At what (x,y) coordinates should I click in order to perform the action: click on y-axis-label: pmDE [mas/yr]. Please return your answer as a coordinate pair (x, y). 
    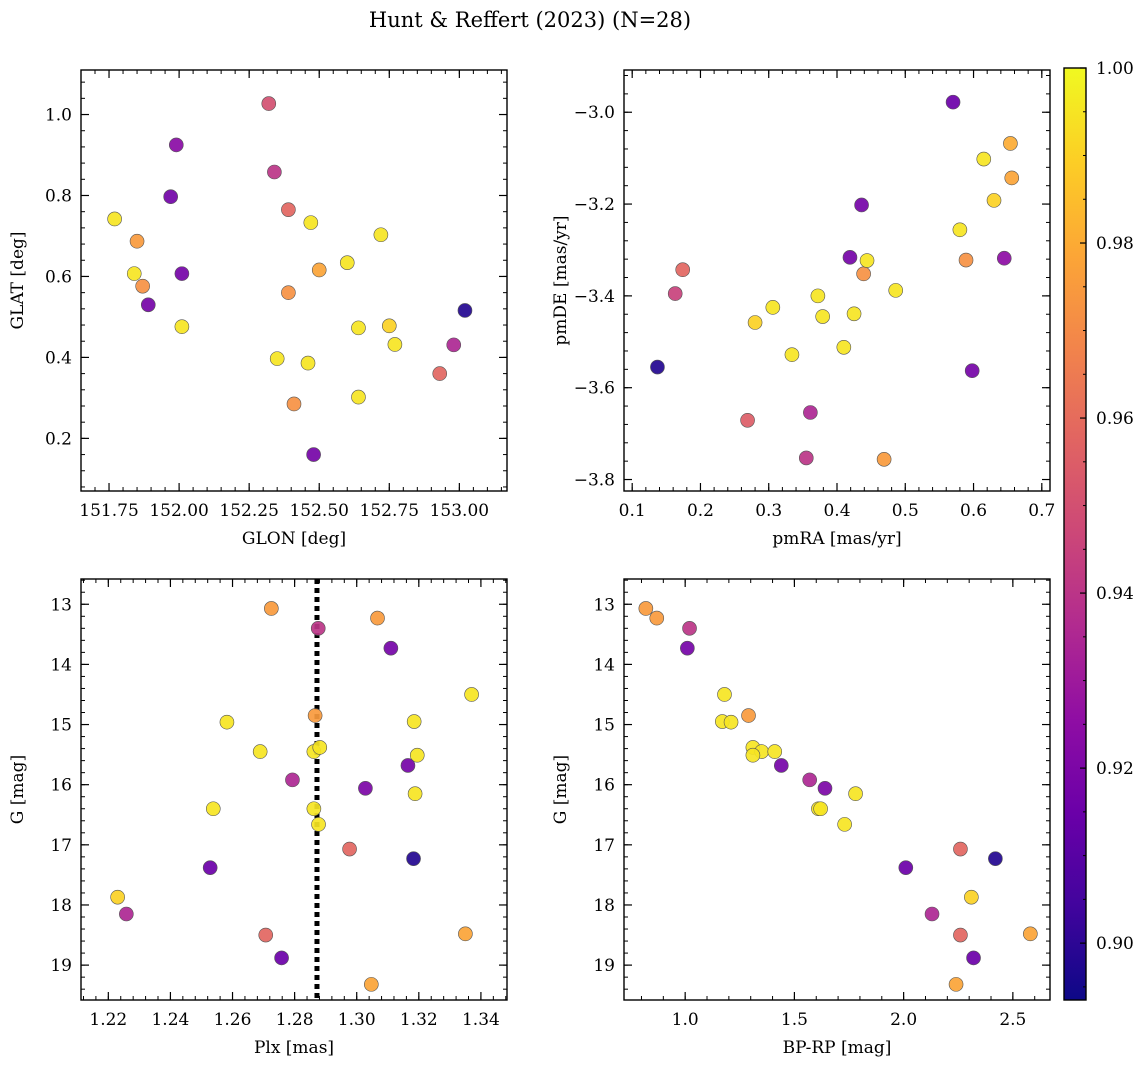
    Looking at the image, I should click on (561, 280).